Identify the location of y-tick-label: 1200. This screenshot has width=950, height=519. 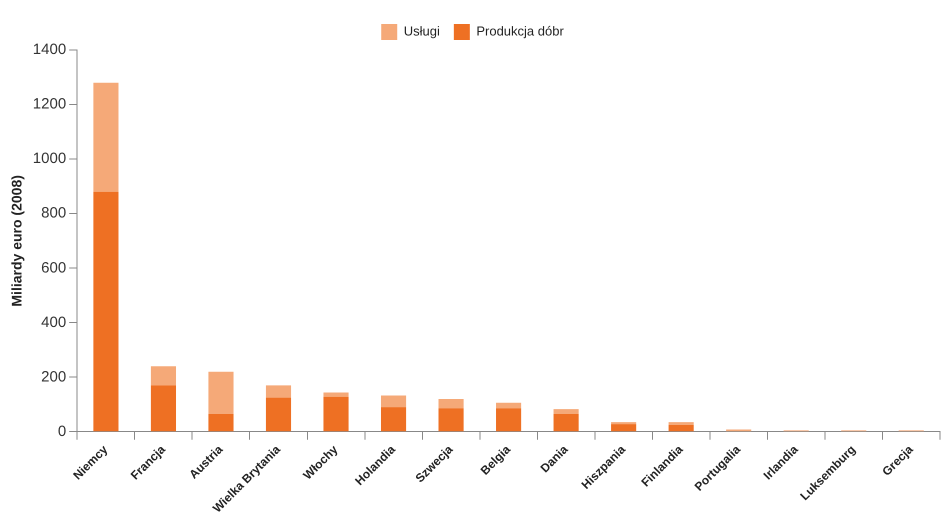
(49, 104).